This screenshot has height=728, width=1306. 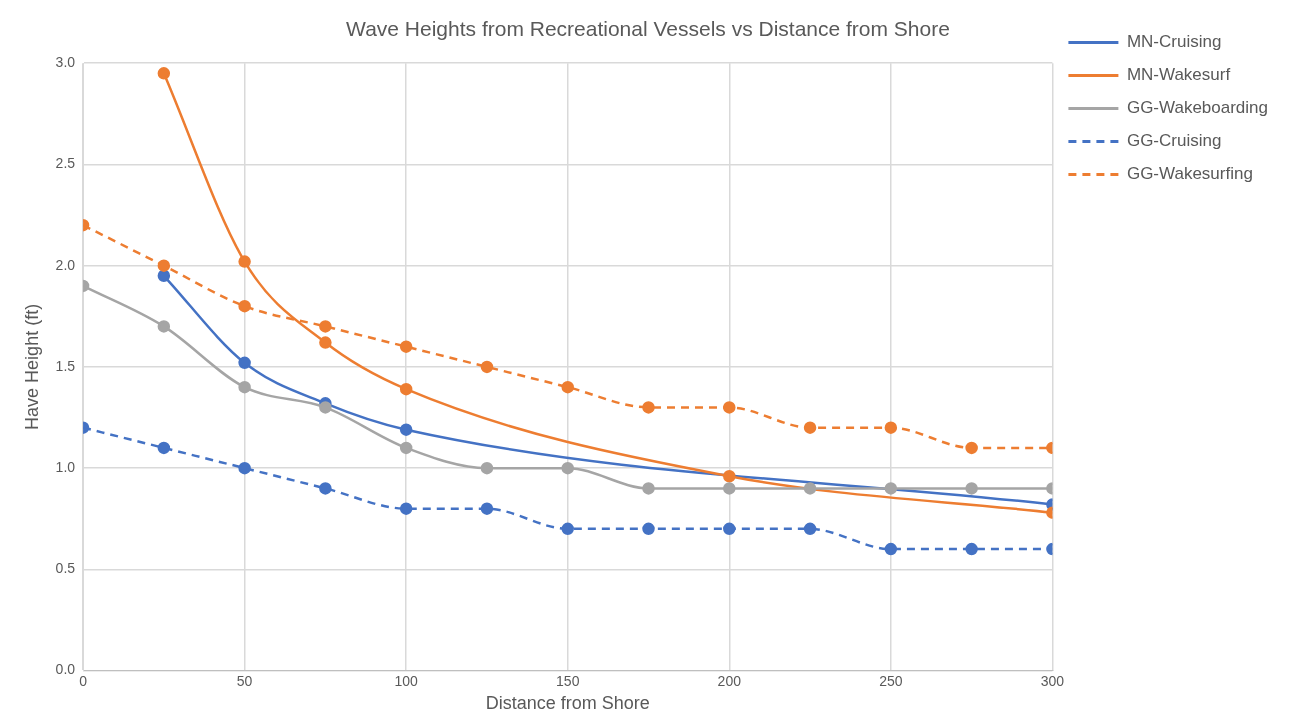 I want to click on legend-label: MN-Cruising, so click(x=1174, y=42).